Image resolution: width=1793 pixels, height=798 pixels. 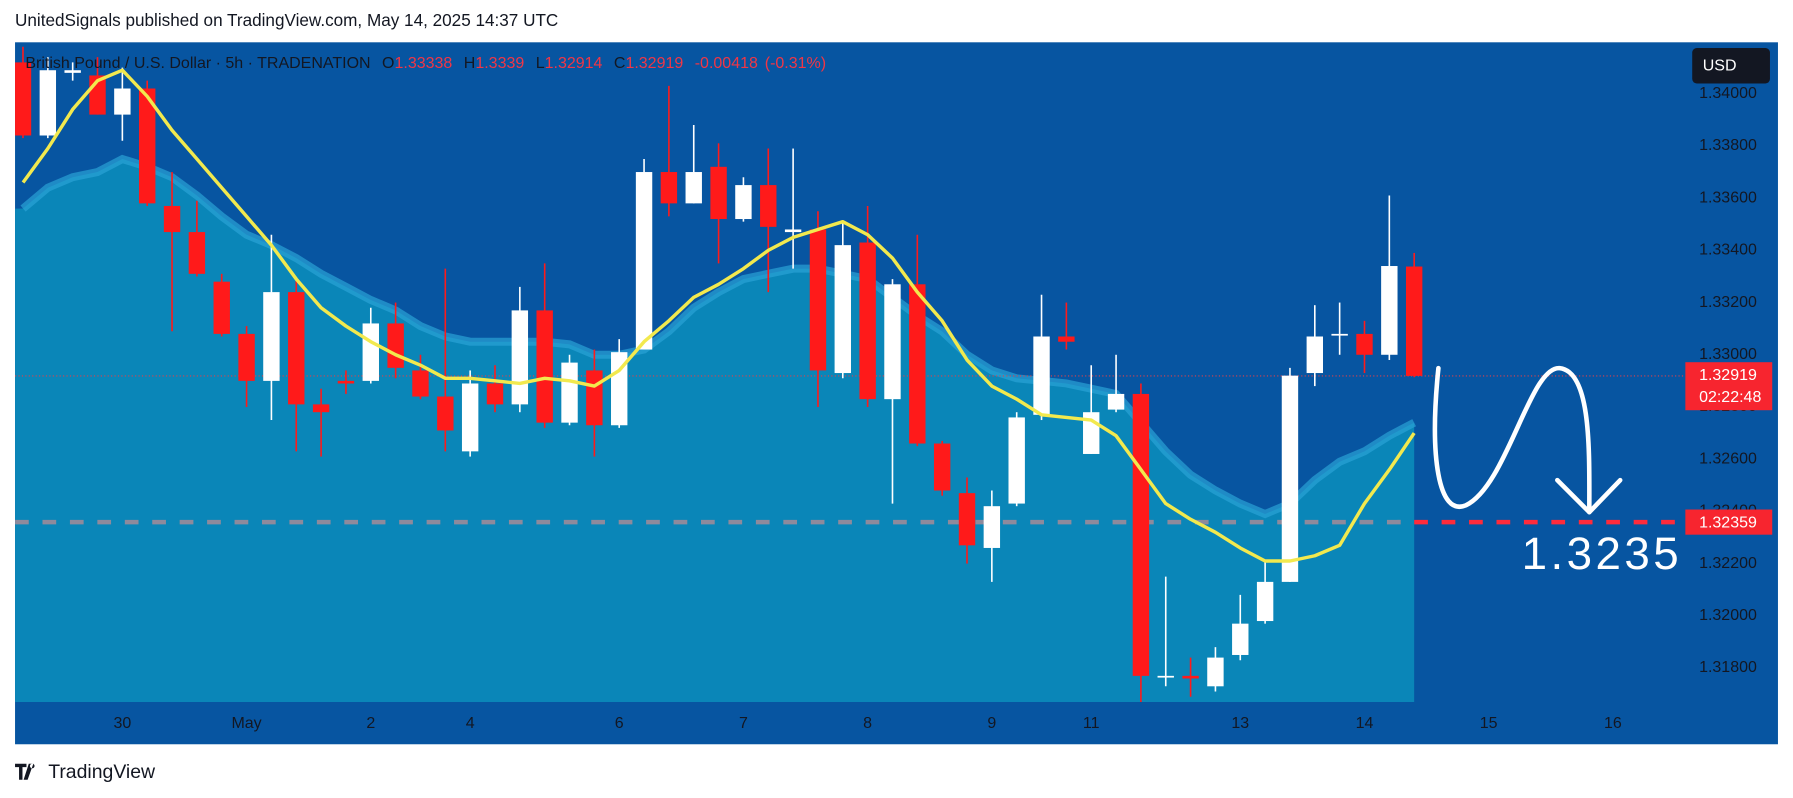 I want to click on x-tick-label: 14, so click(x=1365, y=723).